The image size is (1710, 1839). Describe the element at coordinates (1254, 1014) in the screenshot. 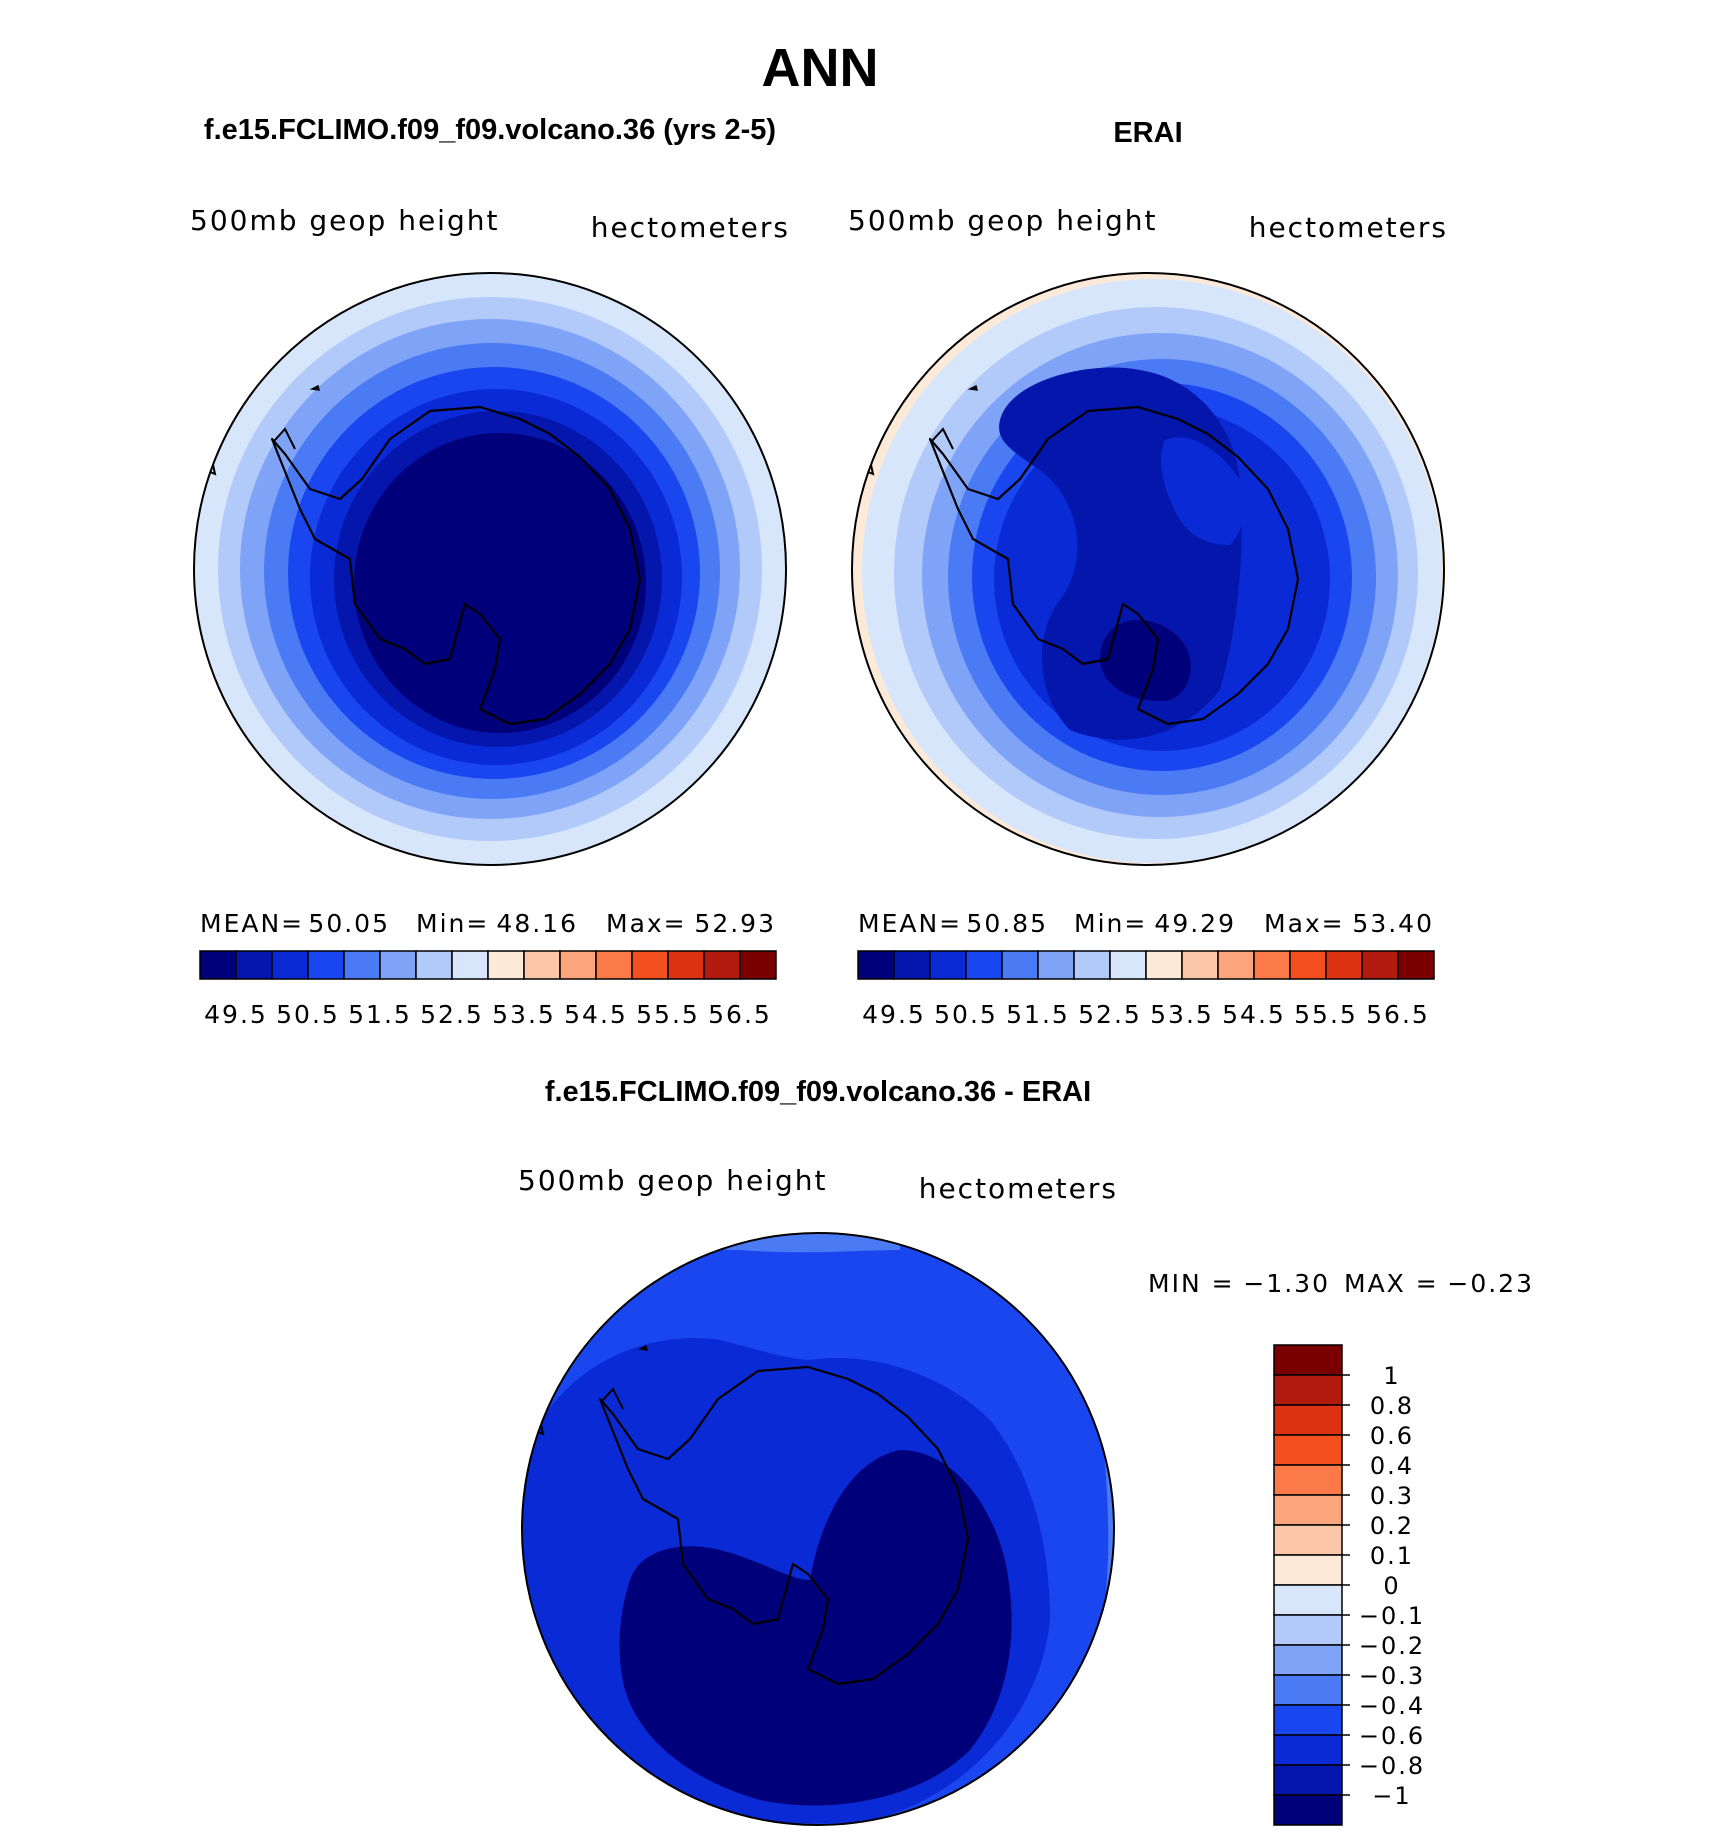

I see `panel-obs-colorbar-tick-label: 54.5` at that location.